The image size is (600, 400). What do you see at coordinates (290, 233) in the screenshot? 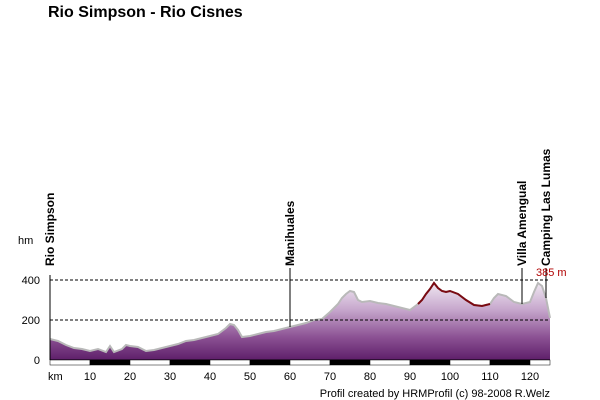
I see `place-label: Manihuales` at bounding box center [290, 233].